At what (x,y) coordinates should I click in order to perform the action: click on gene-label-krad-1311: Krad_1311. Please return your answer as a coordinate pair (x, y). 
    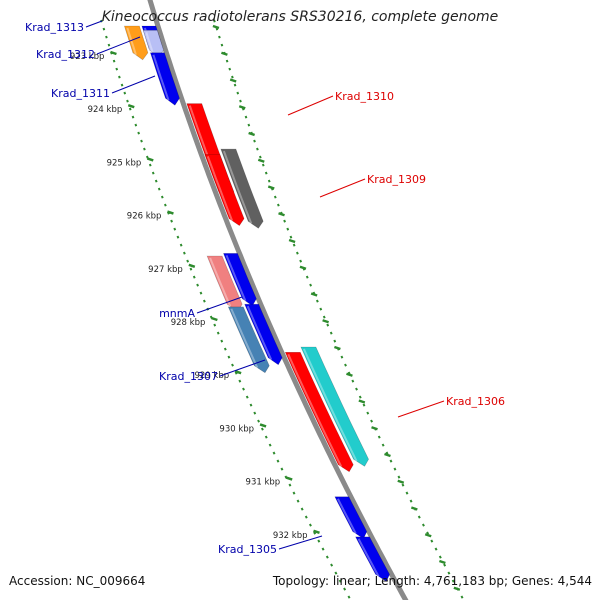
    Looking at the image, I should click on (80, 93).